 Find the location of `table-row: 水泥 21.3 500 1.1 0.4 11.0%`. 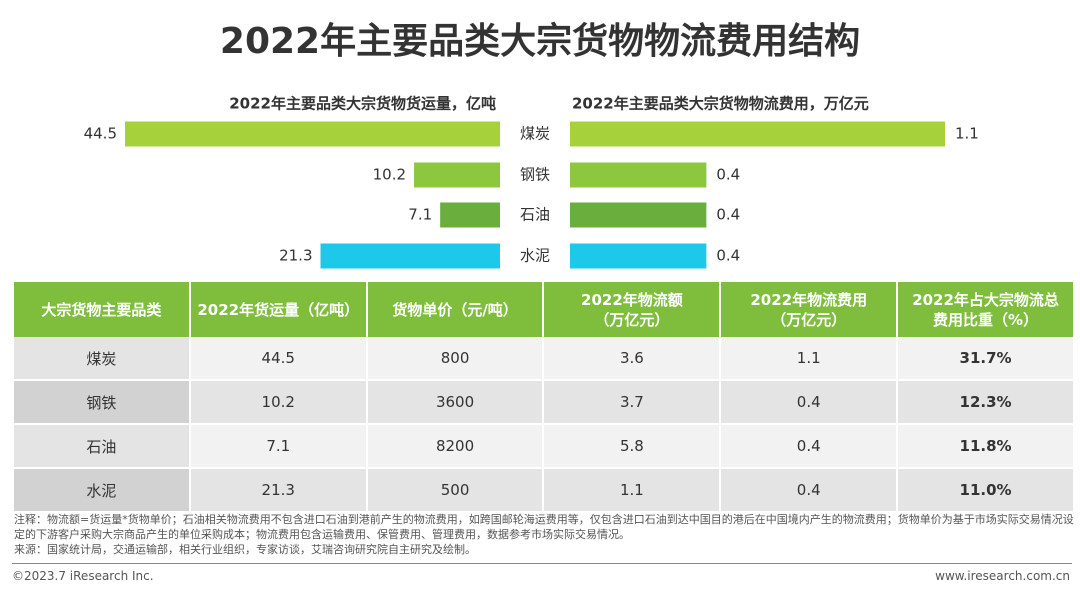

table-row: 水泥 21.3 500 1.1 0.4 11.0% is located at coordinates (543, 491).